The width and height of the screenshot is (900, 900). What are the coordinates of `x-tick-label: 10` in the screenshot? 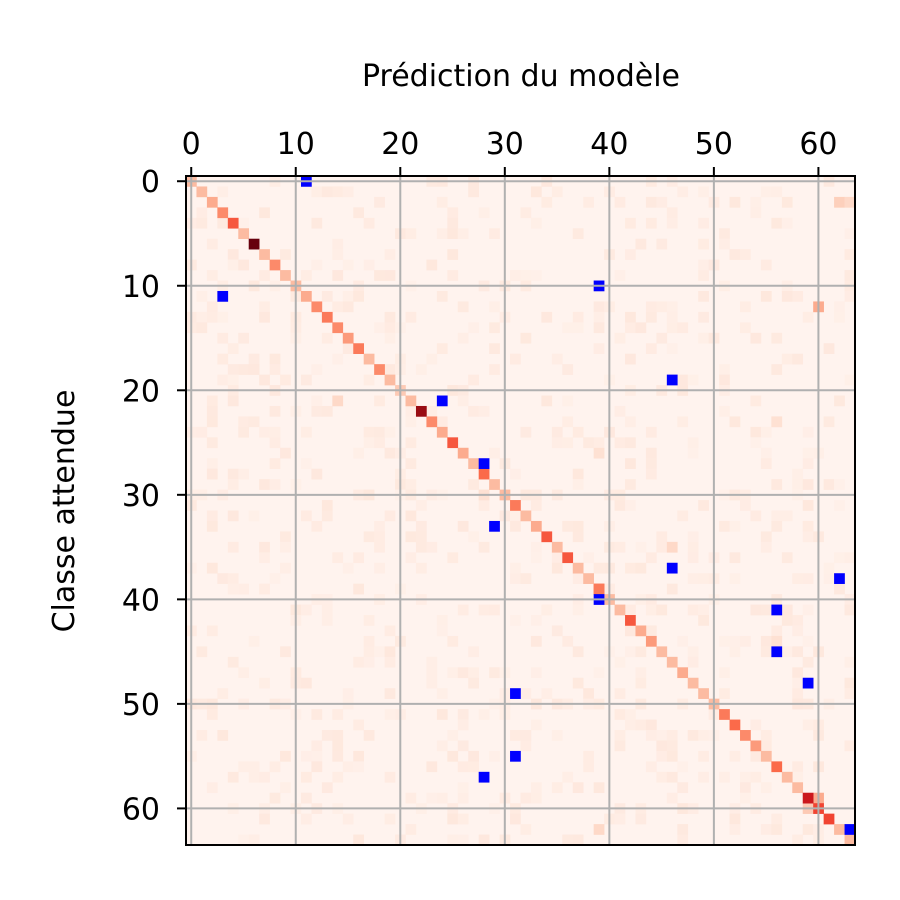 It's located at (296, 144).